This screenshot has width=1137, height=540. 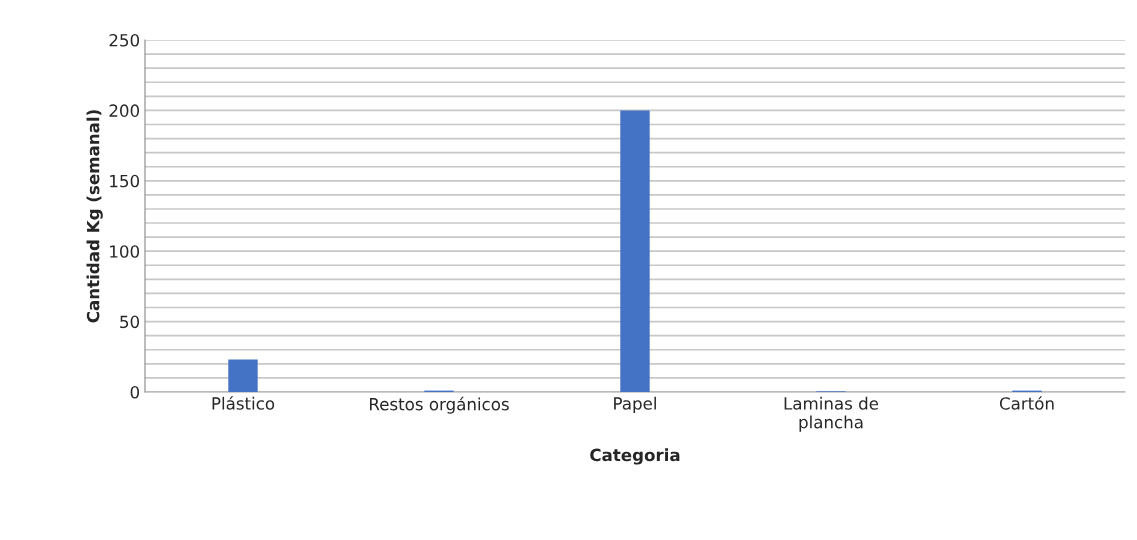 I want to click on y-tick-label: 0, so click(x=135, y=392).